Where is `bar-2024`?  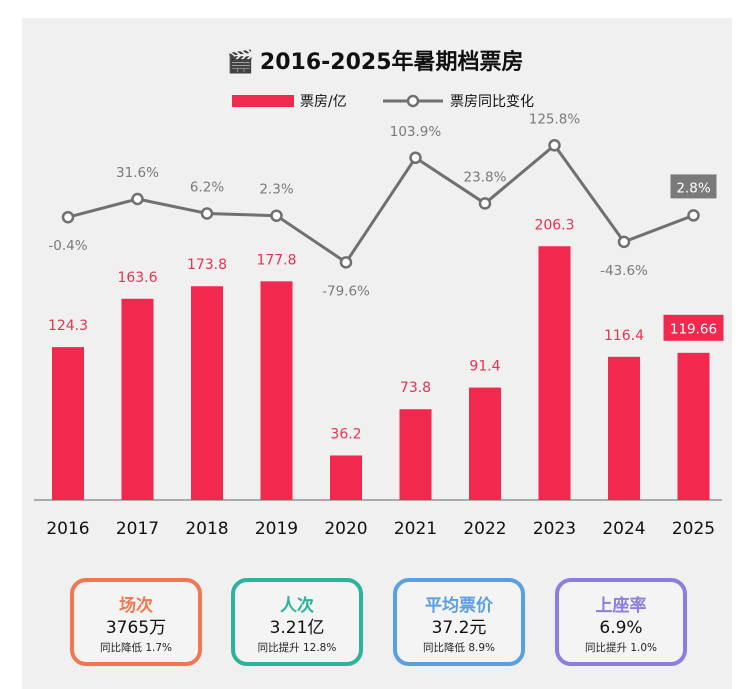
bar-2024 is located at coordinates (624, 428).